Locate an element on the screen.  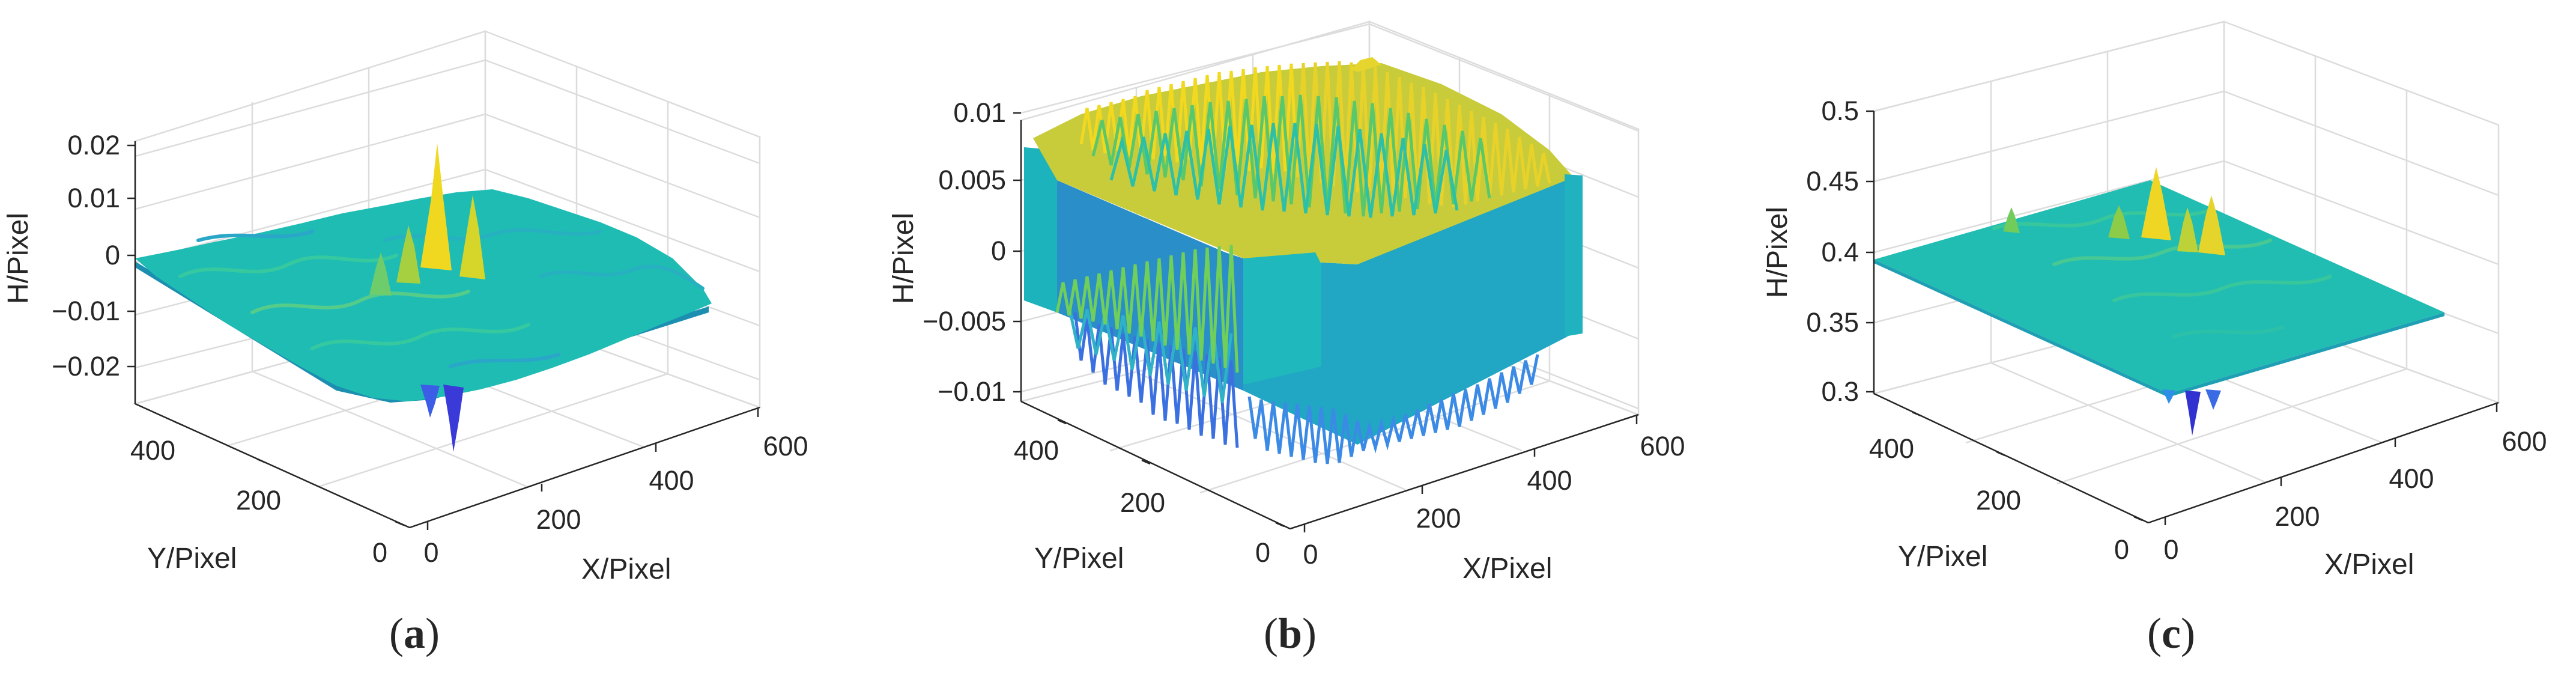
panel-a-y-ticks: 0 200 400 is located at coordinates (267, 494).